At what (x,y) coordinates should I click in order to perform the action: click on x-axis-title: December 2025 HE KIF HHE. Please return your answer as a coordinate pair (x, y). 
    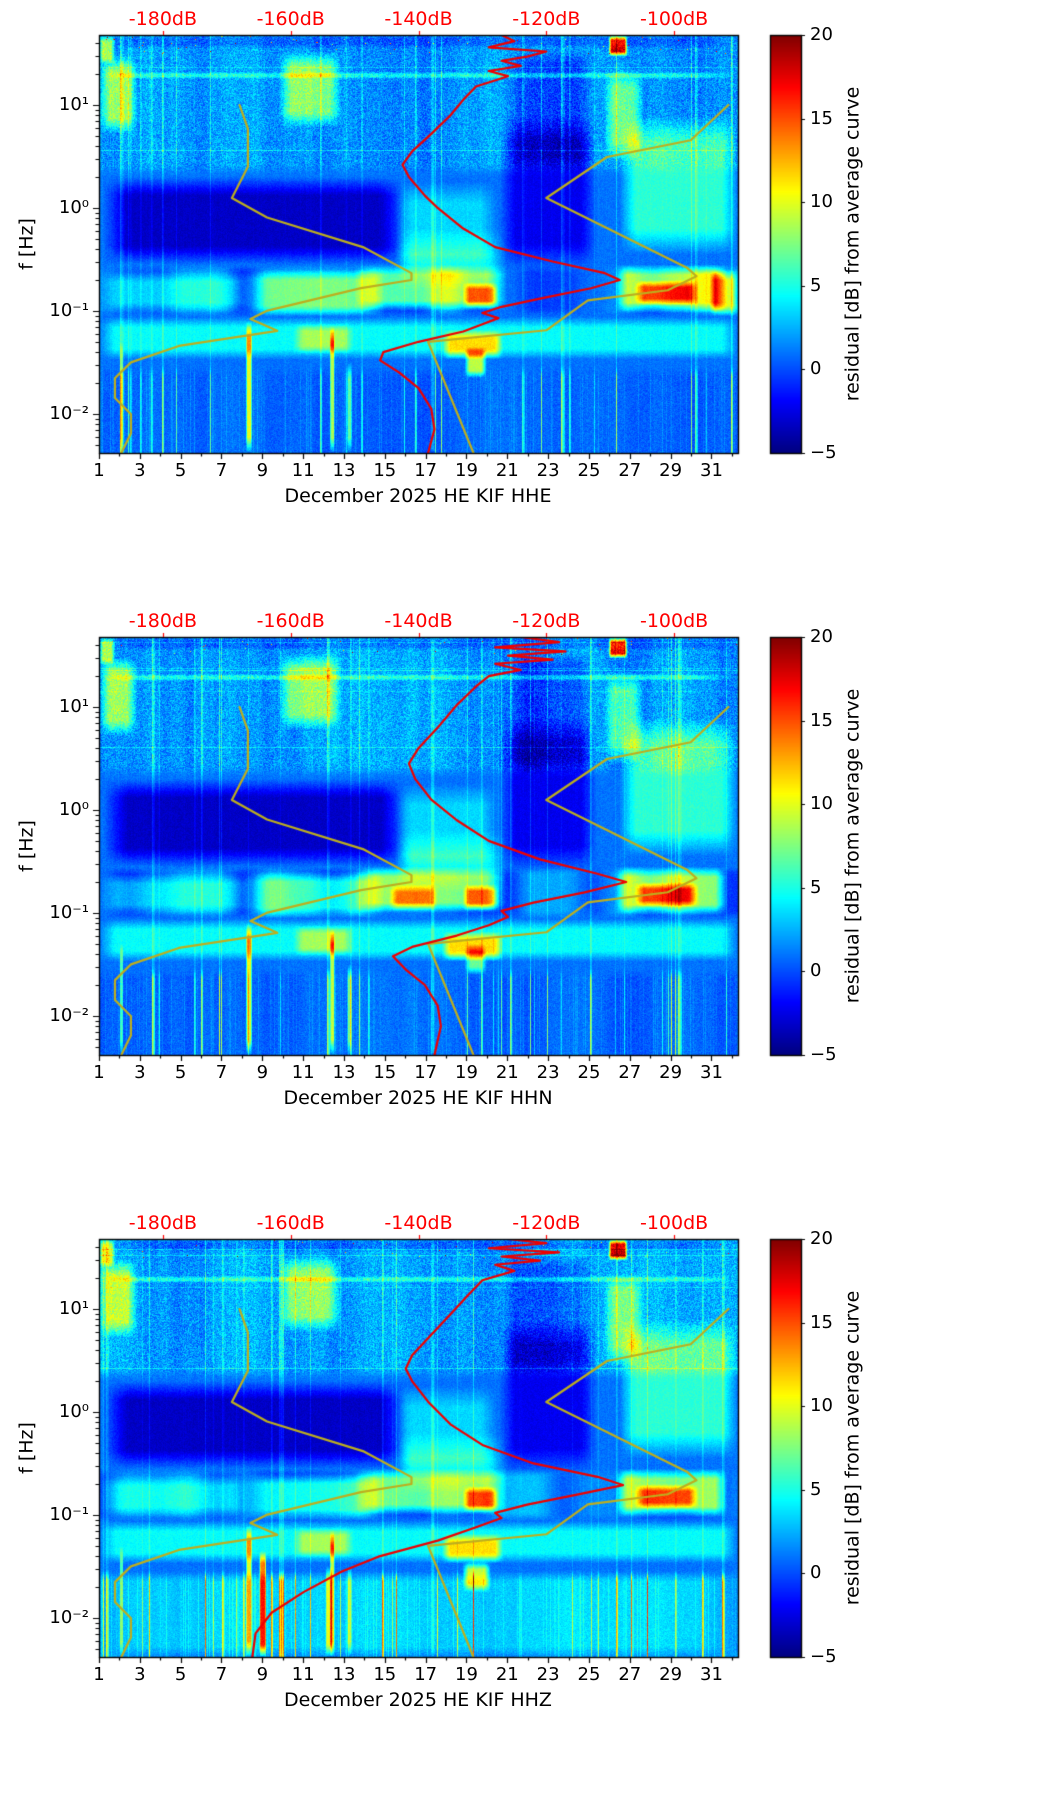
    Looking at the image, I should click on (418, 496).